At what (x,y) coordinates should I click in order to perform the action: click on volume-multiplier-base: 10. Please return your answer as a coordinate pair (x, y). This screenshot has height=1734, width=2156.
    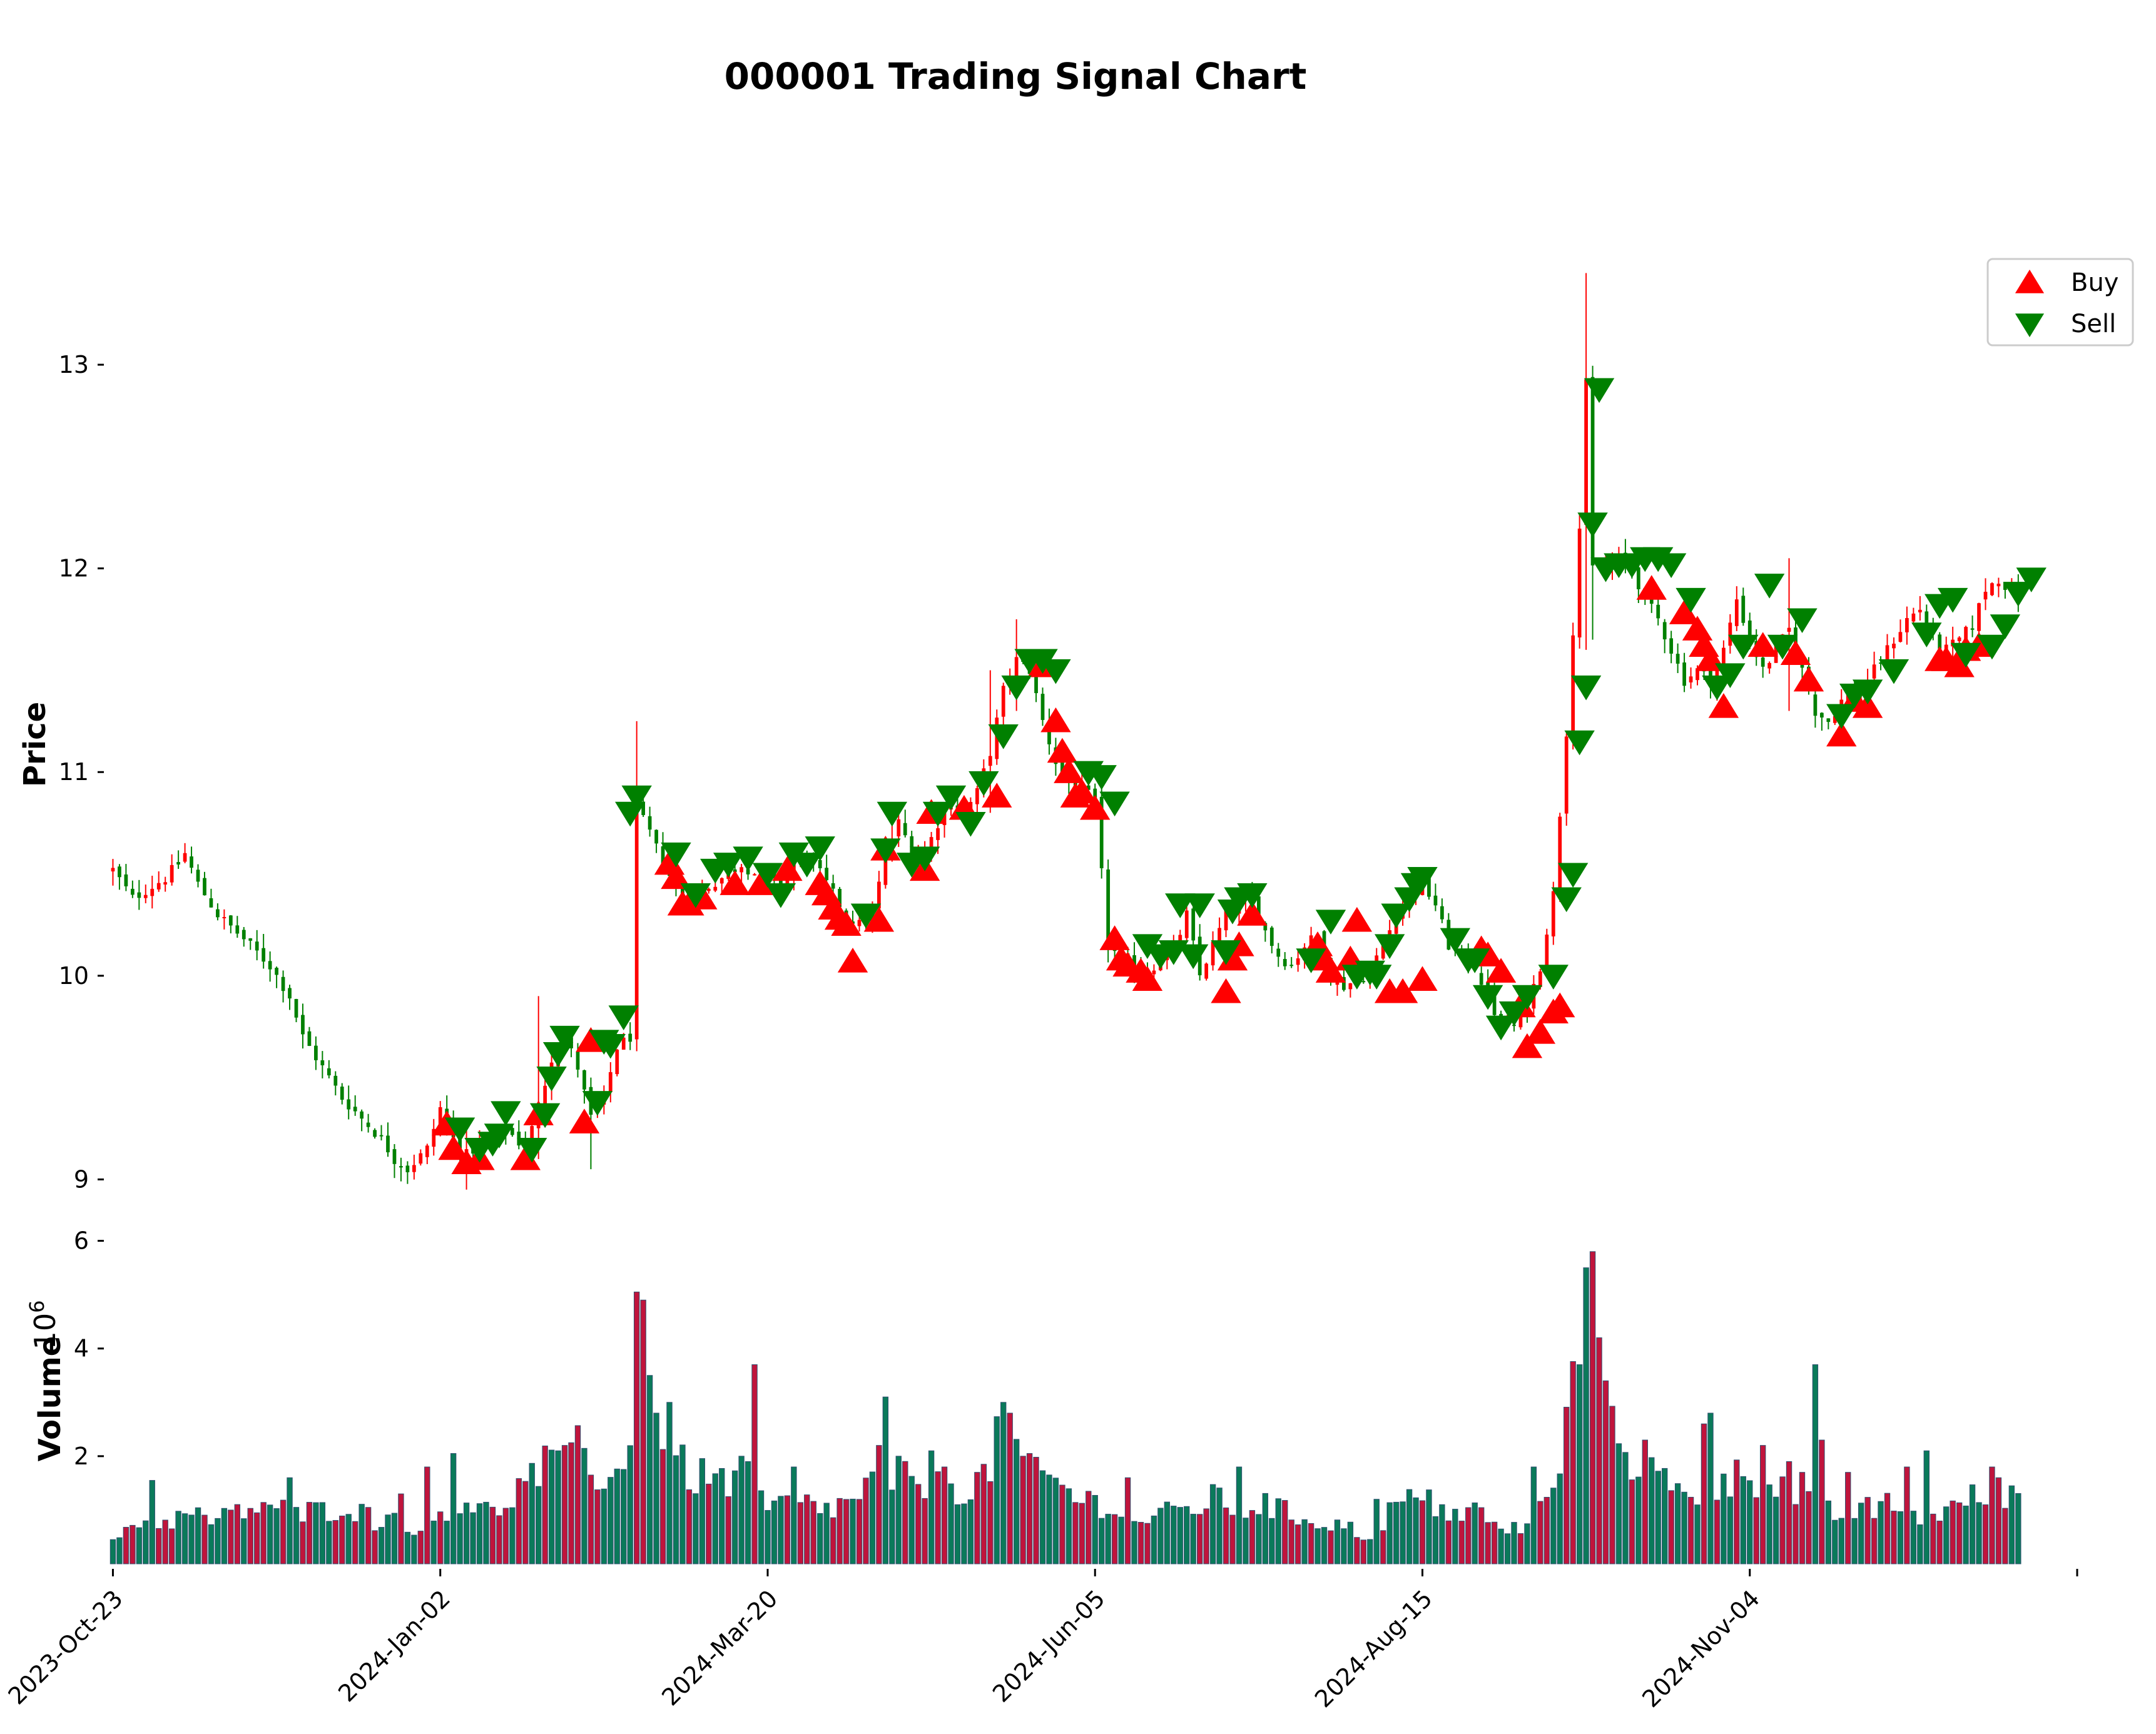
    Looking at the image, I should click on (45, 1331).